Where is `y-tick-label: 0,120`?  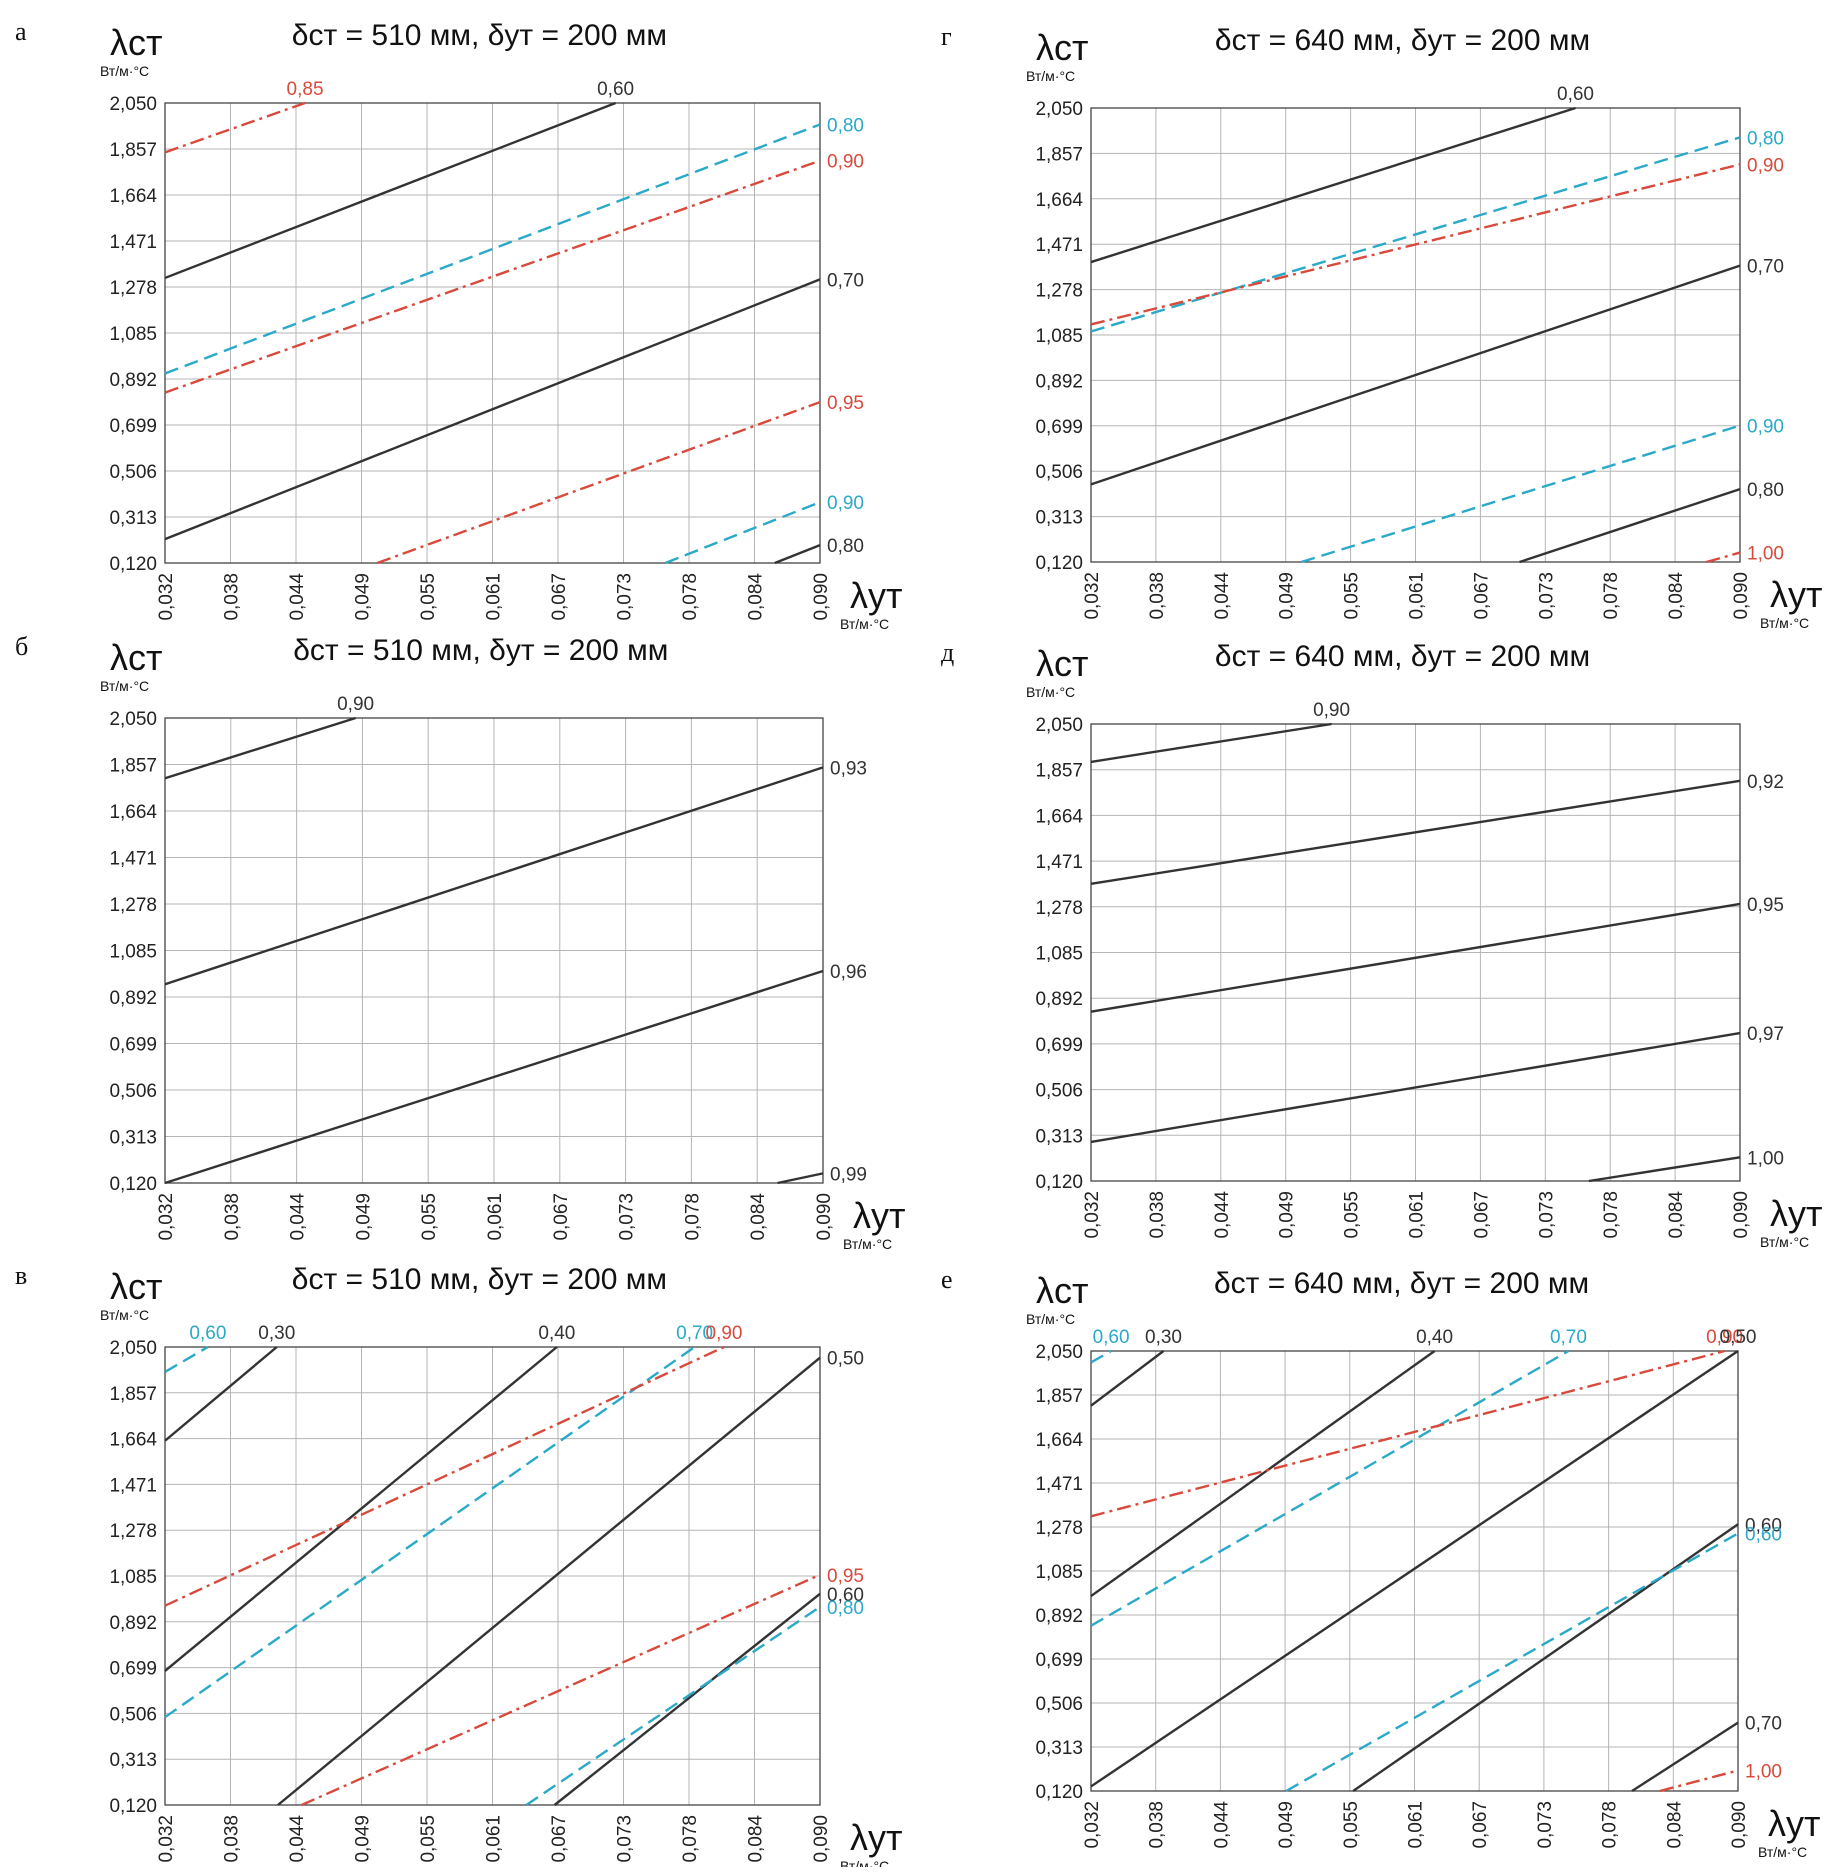
y-tick-label: 0,120 is located at coordinates (1059, 1182).